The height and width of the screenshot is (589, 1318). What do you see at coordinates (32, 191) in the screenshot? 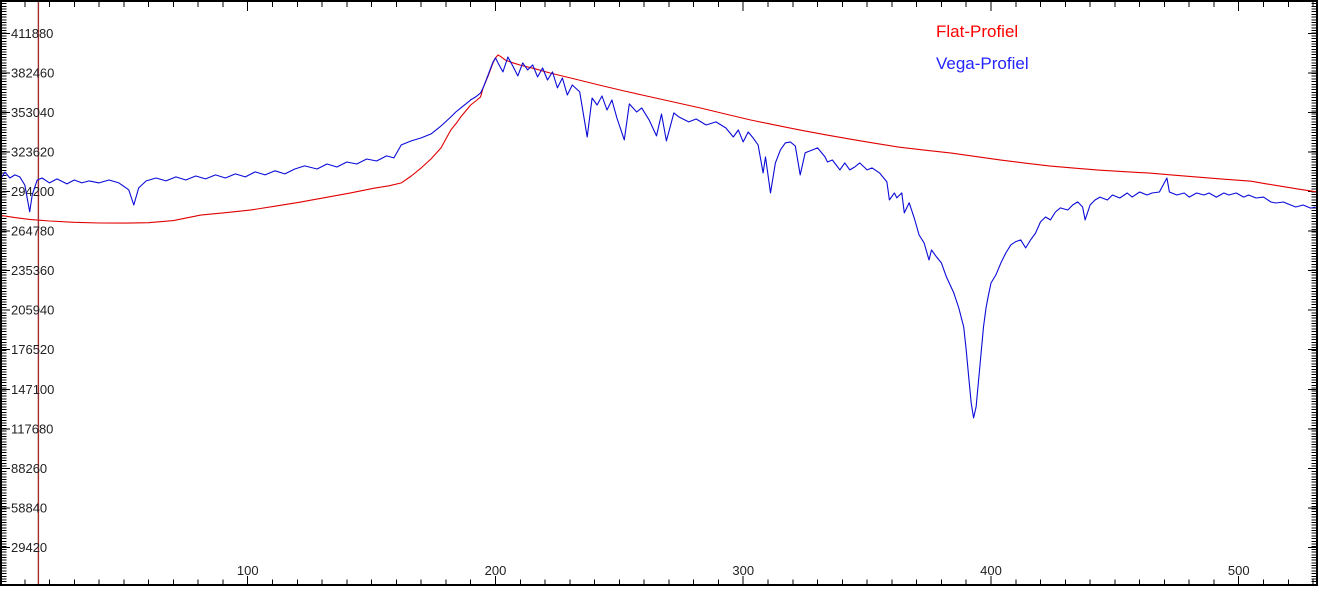
I see `y-axis-tick-label: 294200` at bounding box center [32, 191].